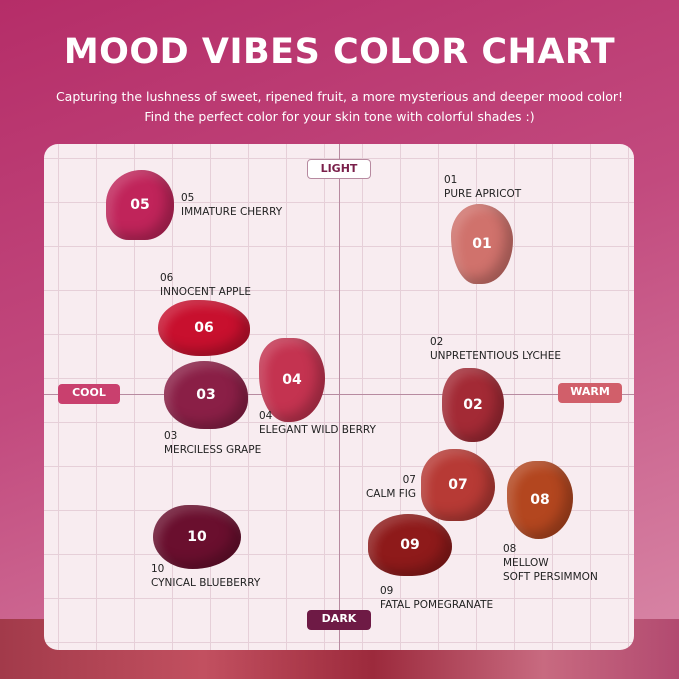 The width and height of the screenshot is (679, 679). What do you see at coordinates (317, 423) in the screenshot?
I see `shade-label-04: 04 ELEGANT WILD BERRY` at bounding box center [317, 423].